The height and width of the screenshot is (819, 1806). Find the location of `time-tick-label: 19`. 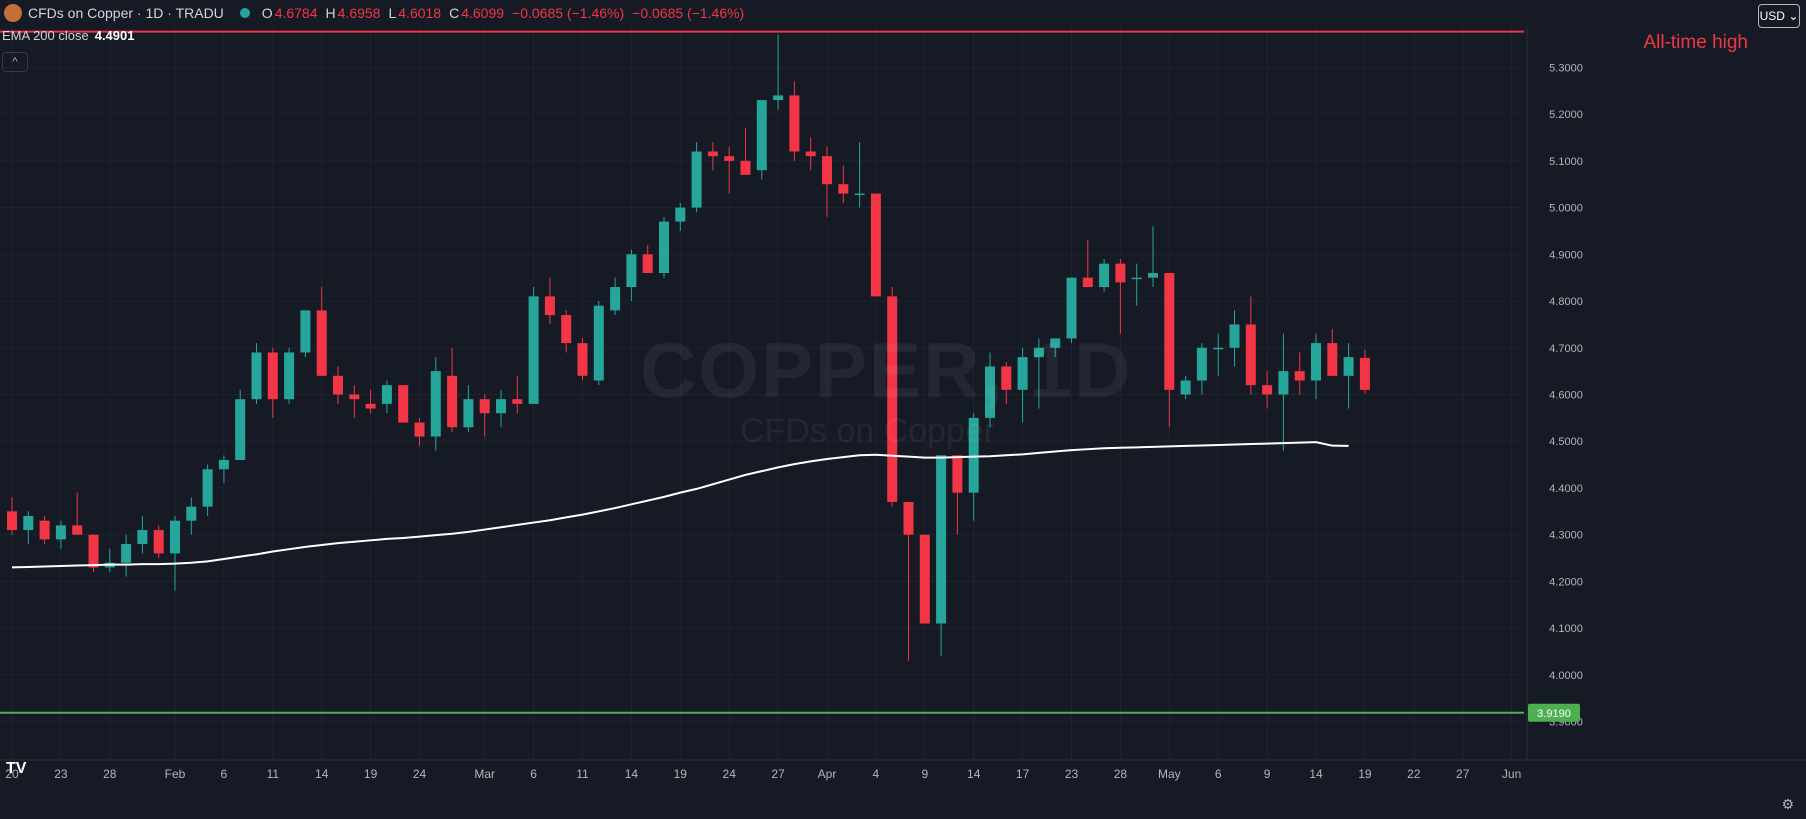

time-tick-label: 19 is located at coordinates (681, 774).